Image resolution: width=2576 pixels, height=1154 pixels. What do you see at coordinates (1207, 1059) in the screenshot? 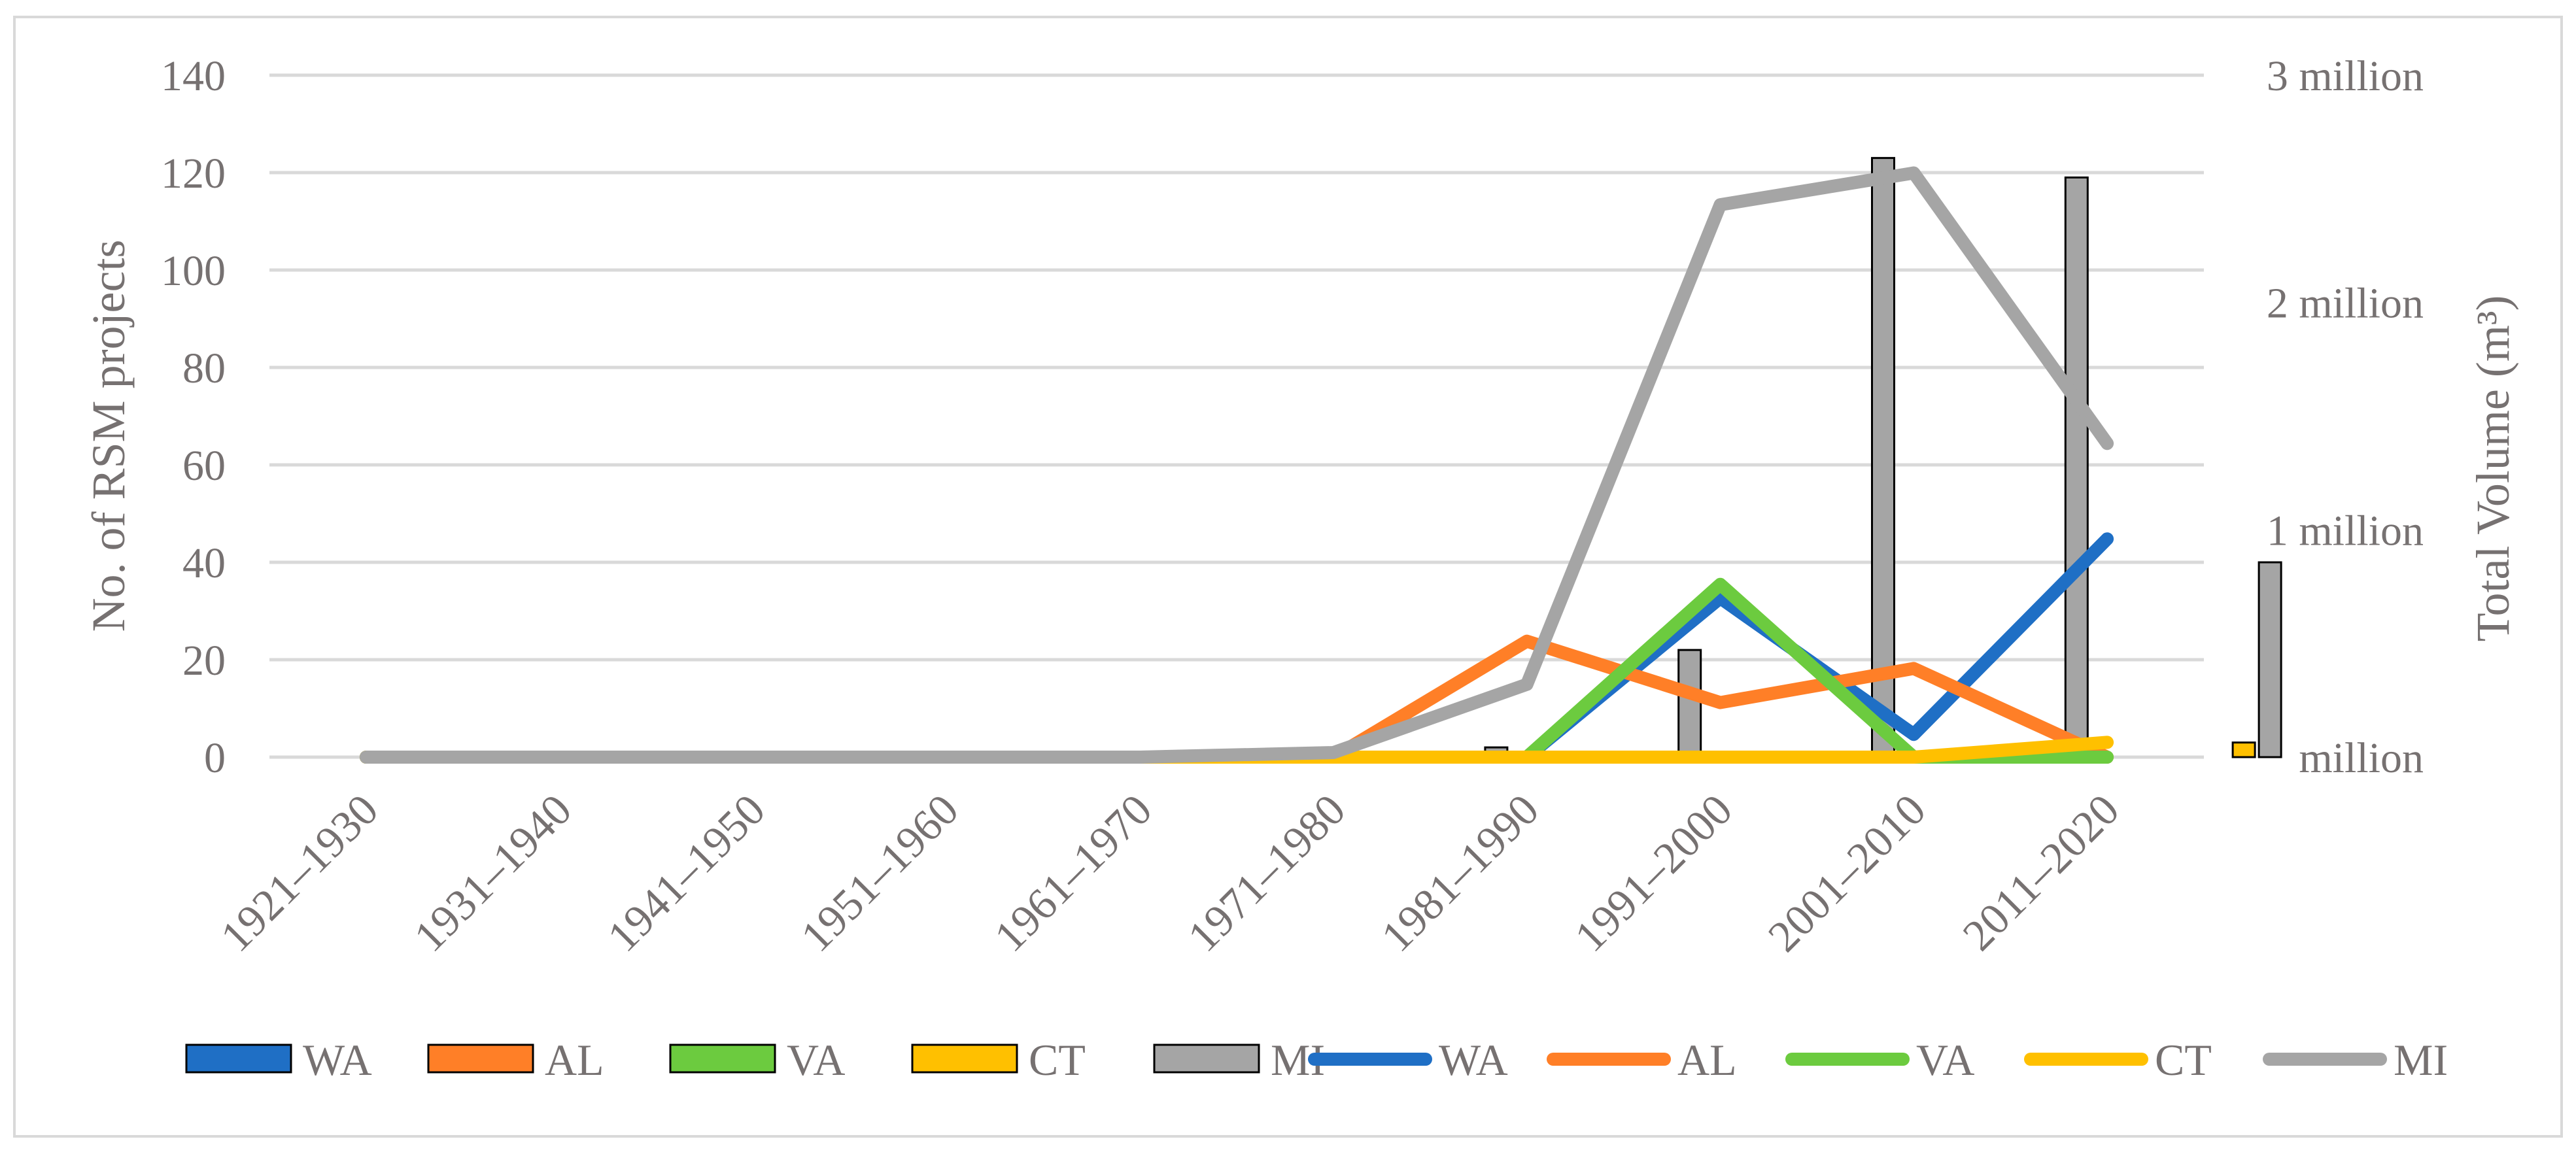
I see `legend-swatch-bar-mi` at bounding box center [1207, 1059].